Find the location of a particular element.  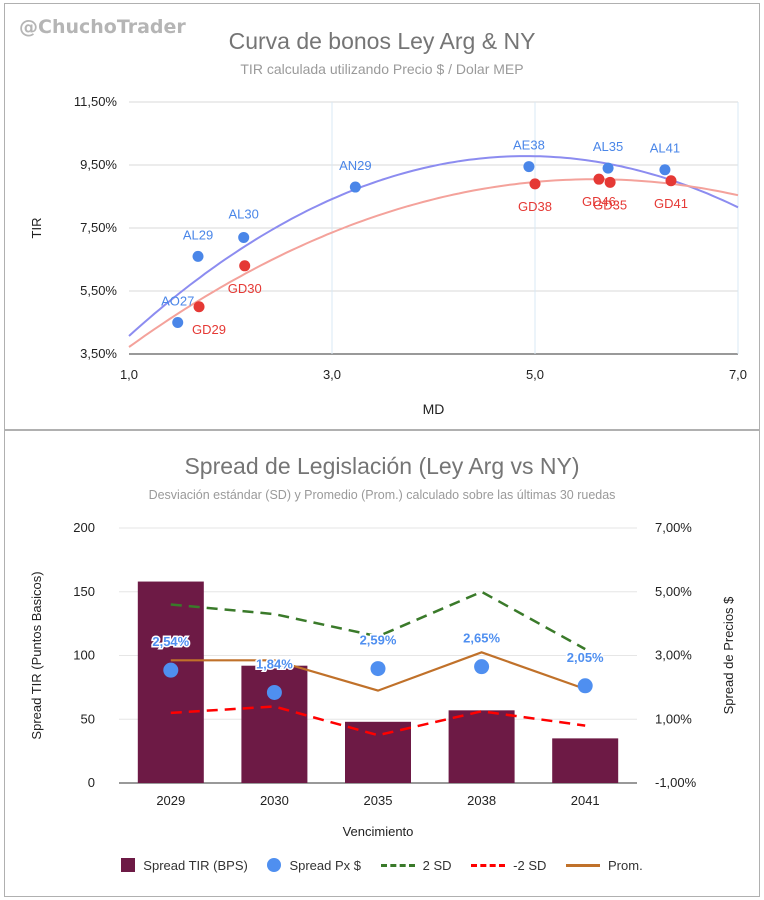

data-label: 2,59% is located at coordinates (378, 640).